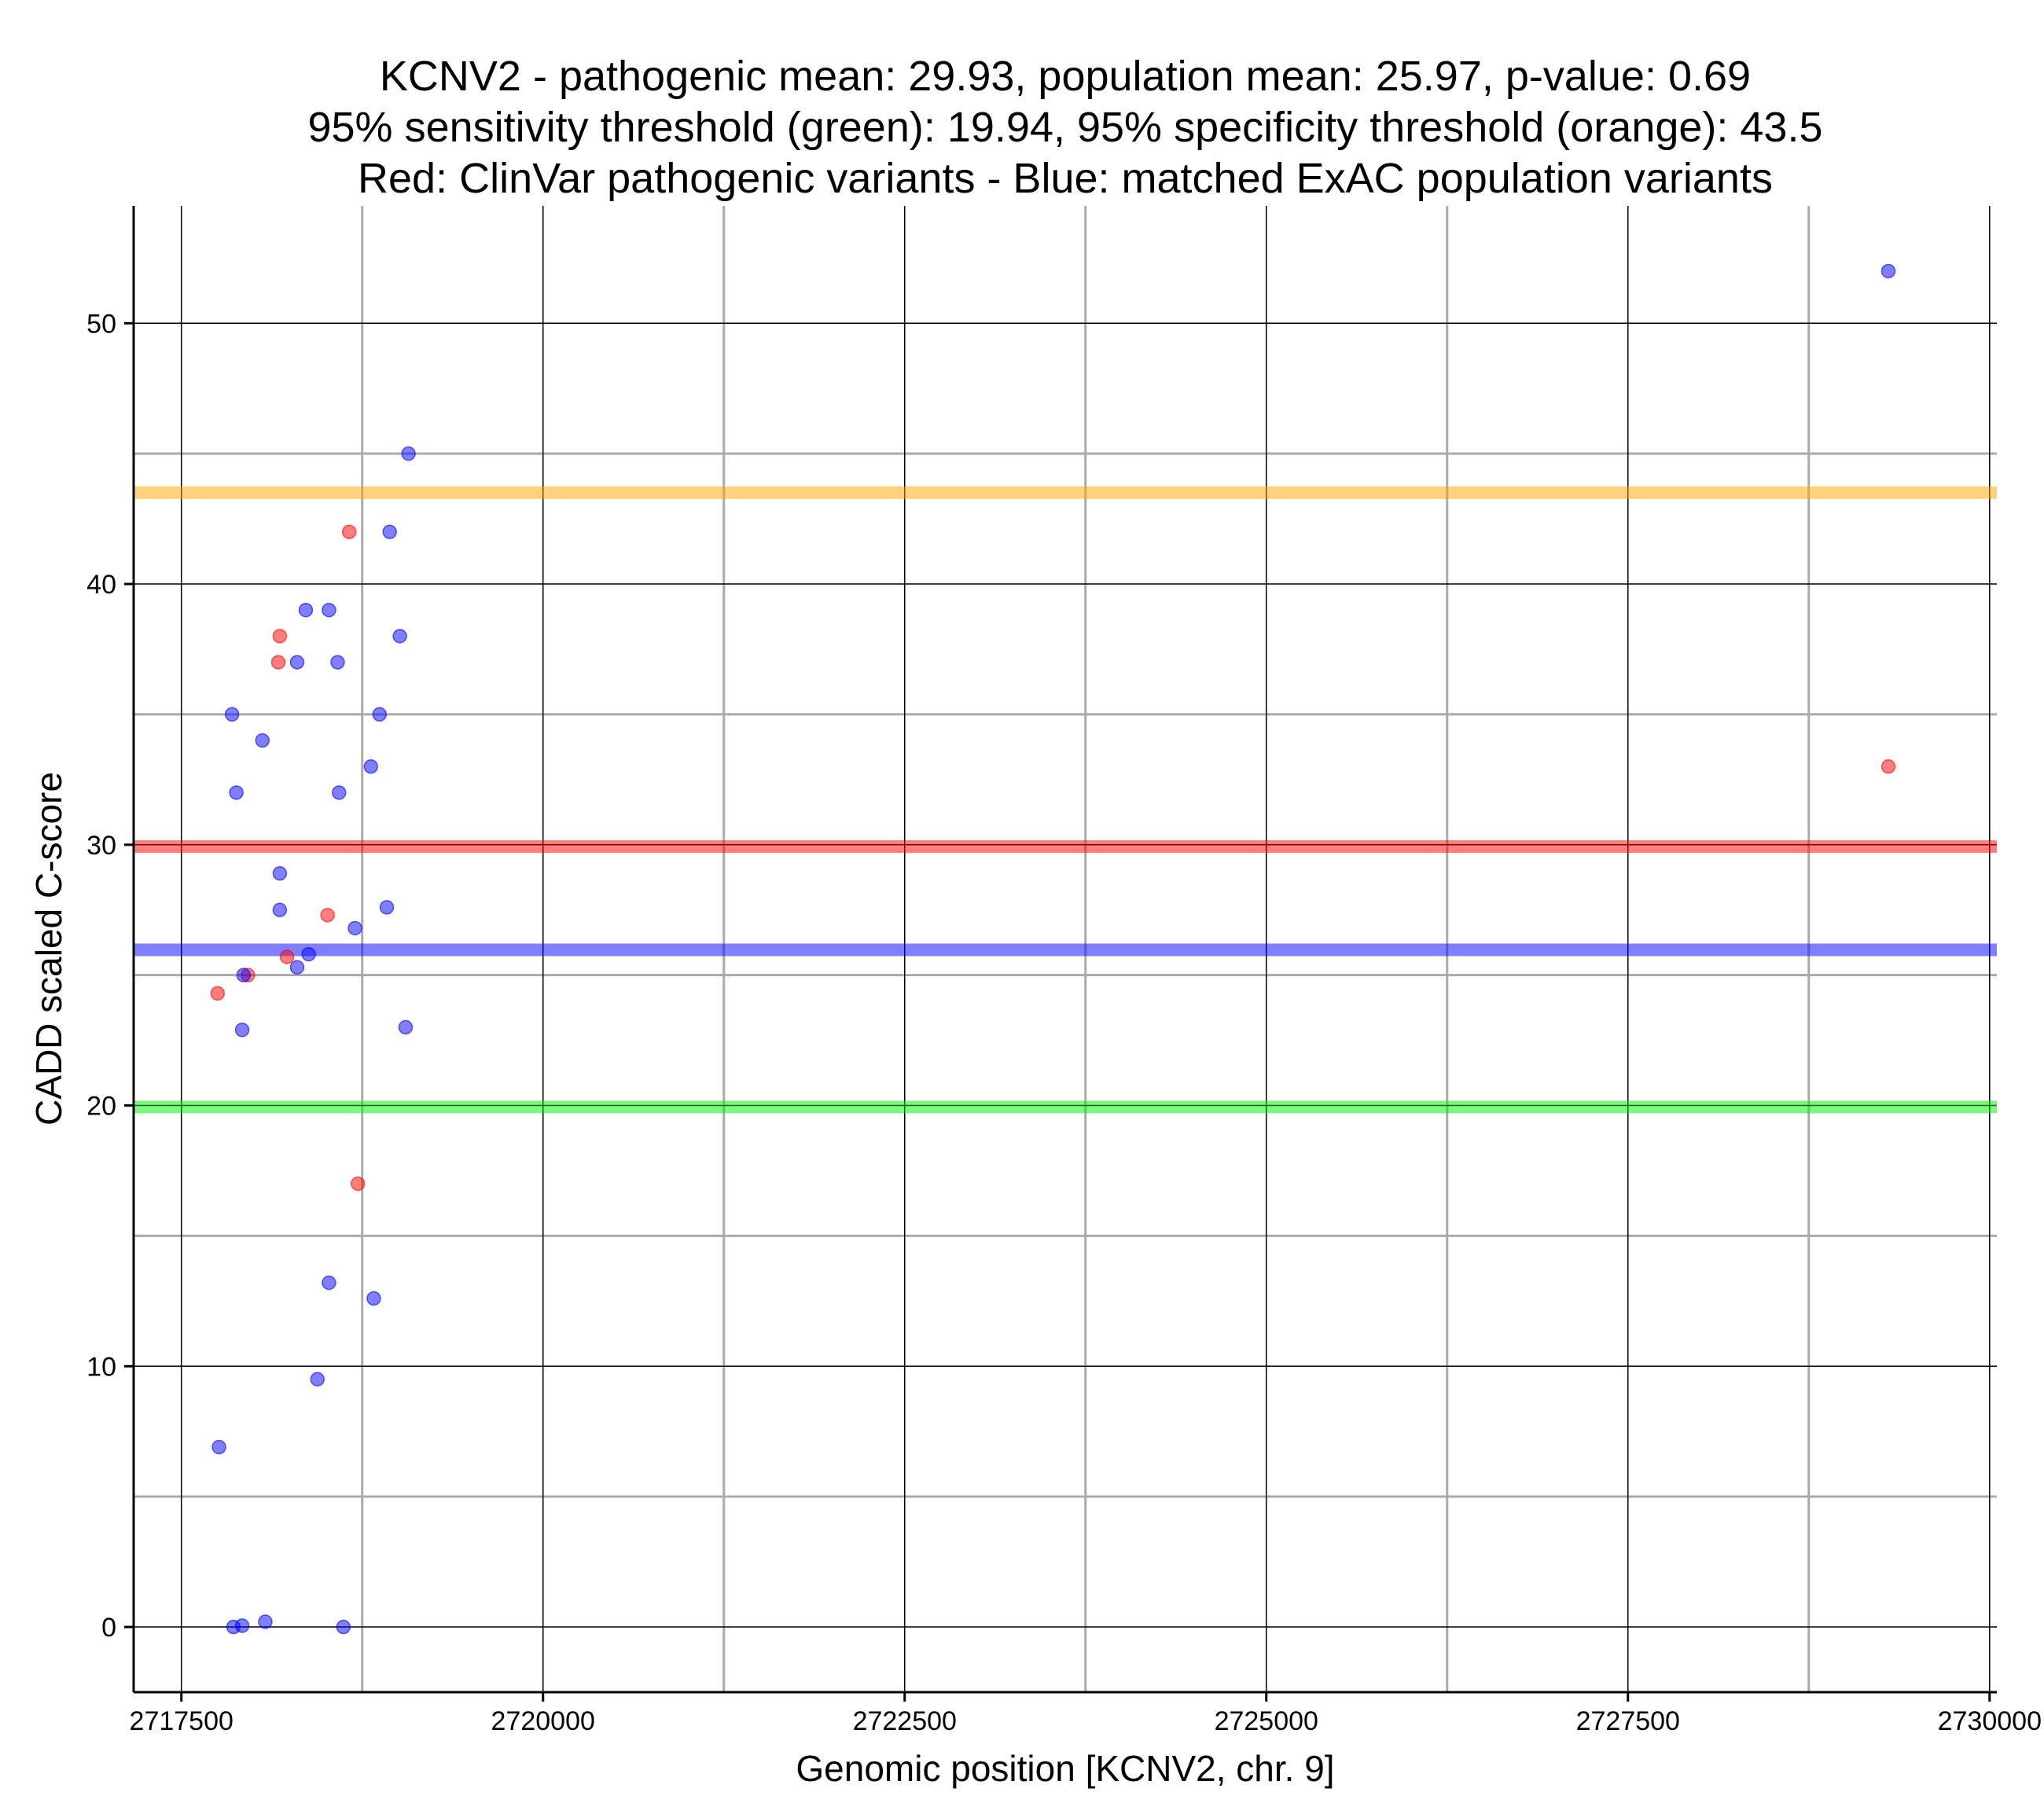 The height and width of the screenshot is (1814, 2044). Describe the element at coordinates (49, 949) in the screenshot. I see `y-axis-label: CADD scaled C-score` at that location.